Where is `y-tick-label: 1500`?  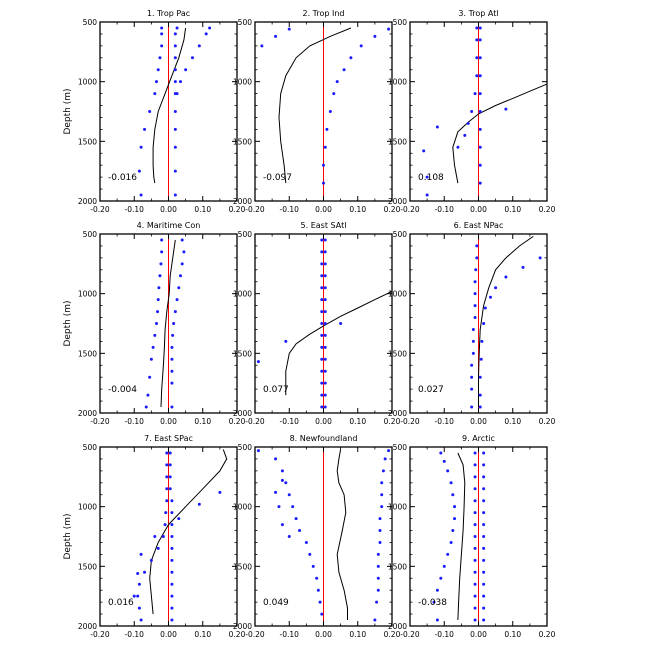 y-tick-label: 1500 is located at coordinates (87, 566).